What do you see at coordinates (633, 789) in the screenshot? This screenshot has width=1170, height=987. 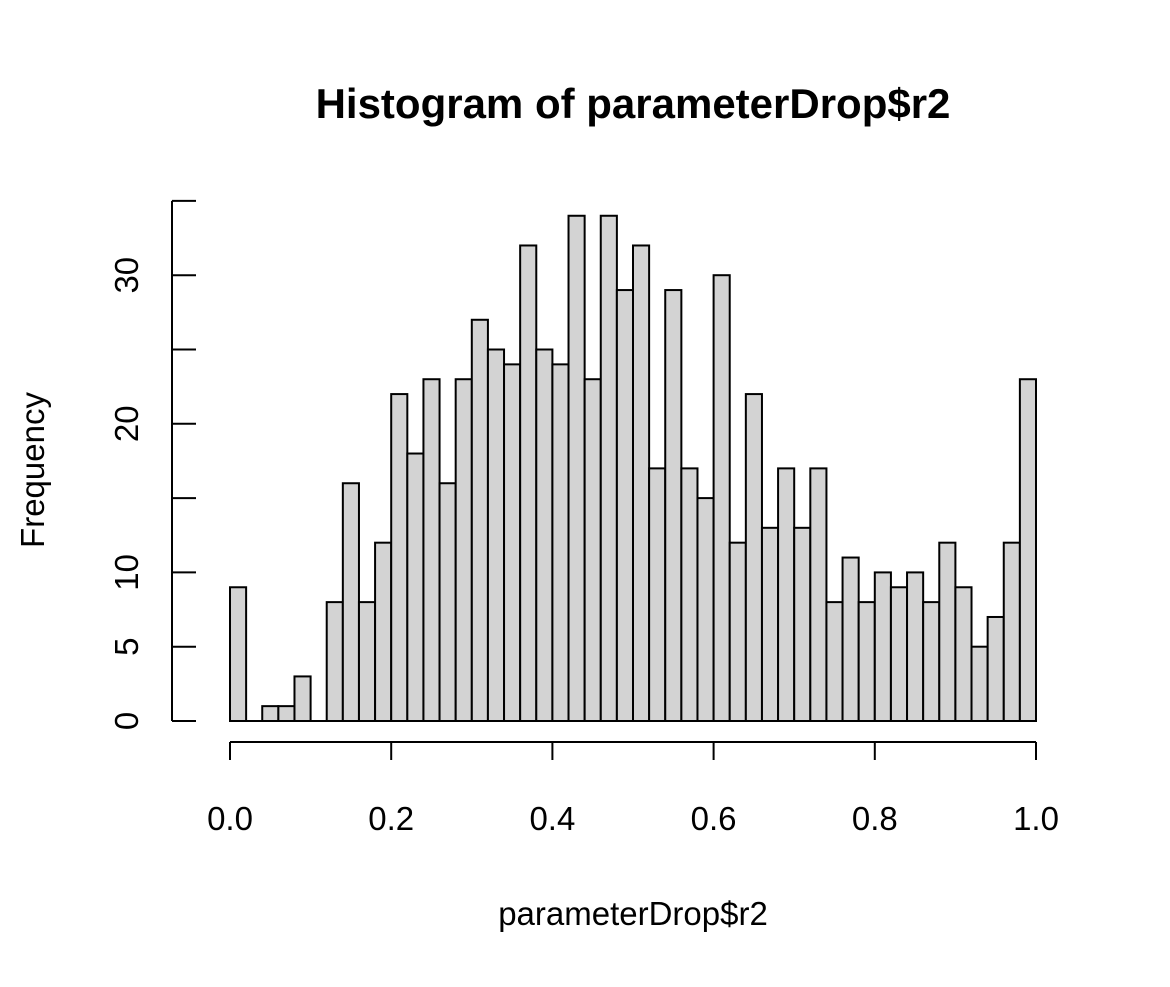 I see `x-axis: 0.0 0.2 0.4 0.6 0.8 1.0` at bounding box center [633, 789].